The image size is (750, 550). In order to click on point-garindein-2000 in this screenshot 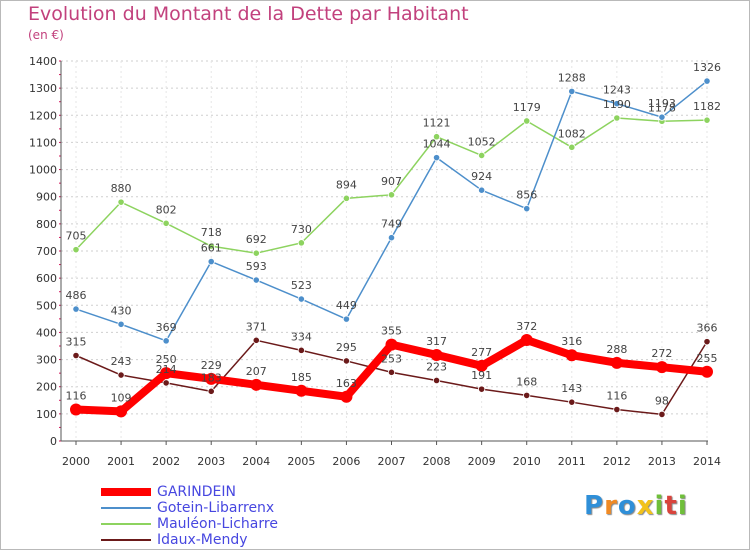, I will do `click(76, 409)`.